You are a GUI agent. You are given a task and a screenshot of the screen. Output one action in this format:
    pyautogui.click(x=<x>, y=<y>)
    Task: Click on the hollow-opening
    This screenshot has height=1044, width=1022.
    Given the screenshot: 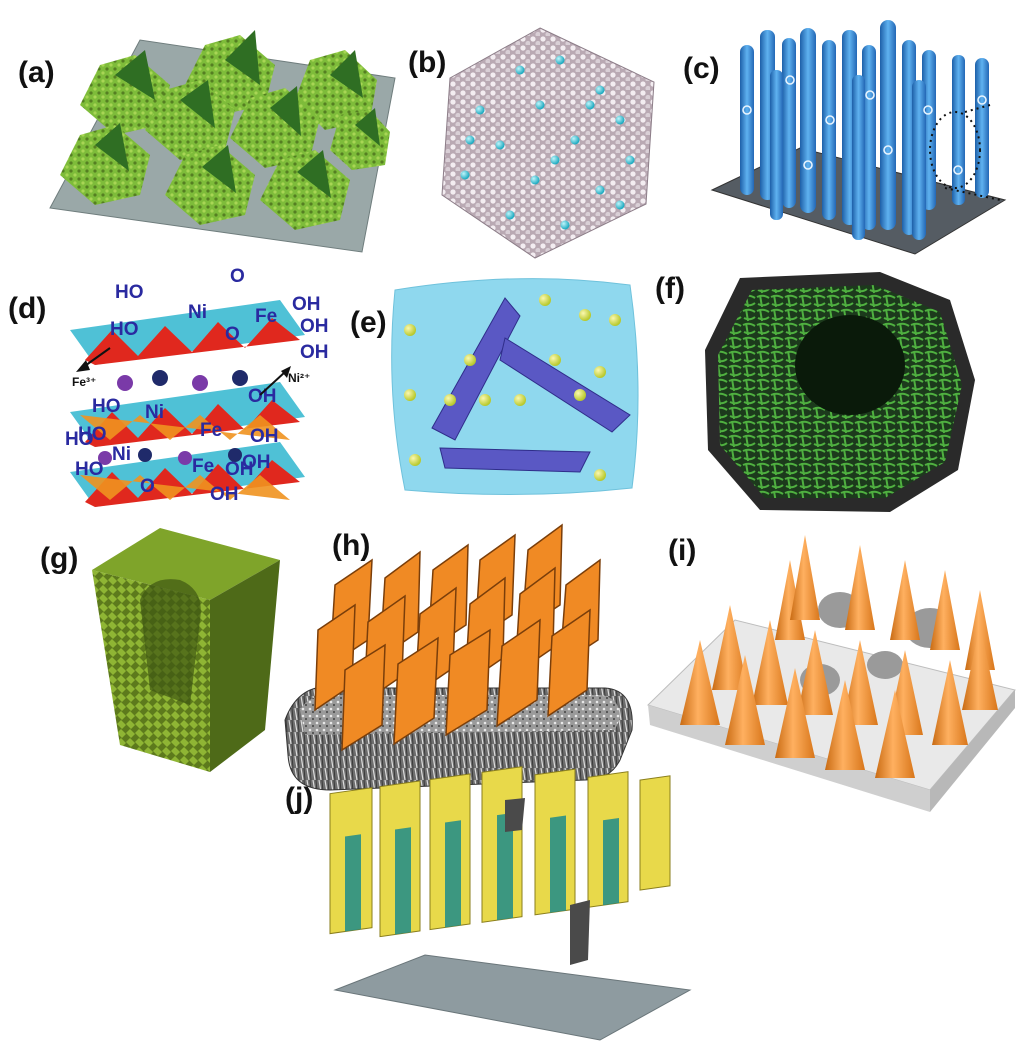 What is the action you would take?
    pyautogui.click(x=170, y=642)
    